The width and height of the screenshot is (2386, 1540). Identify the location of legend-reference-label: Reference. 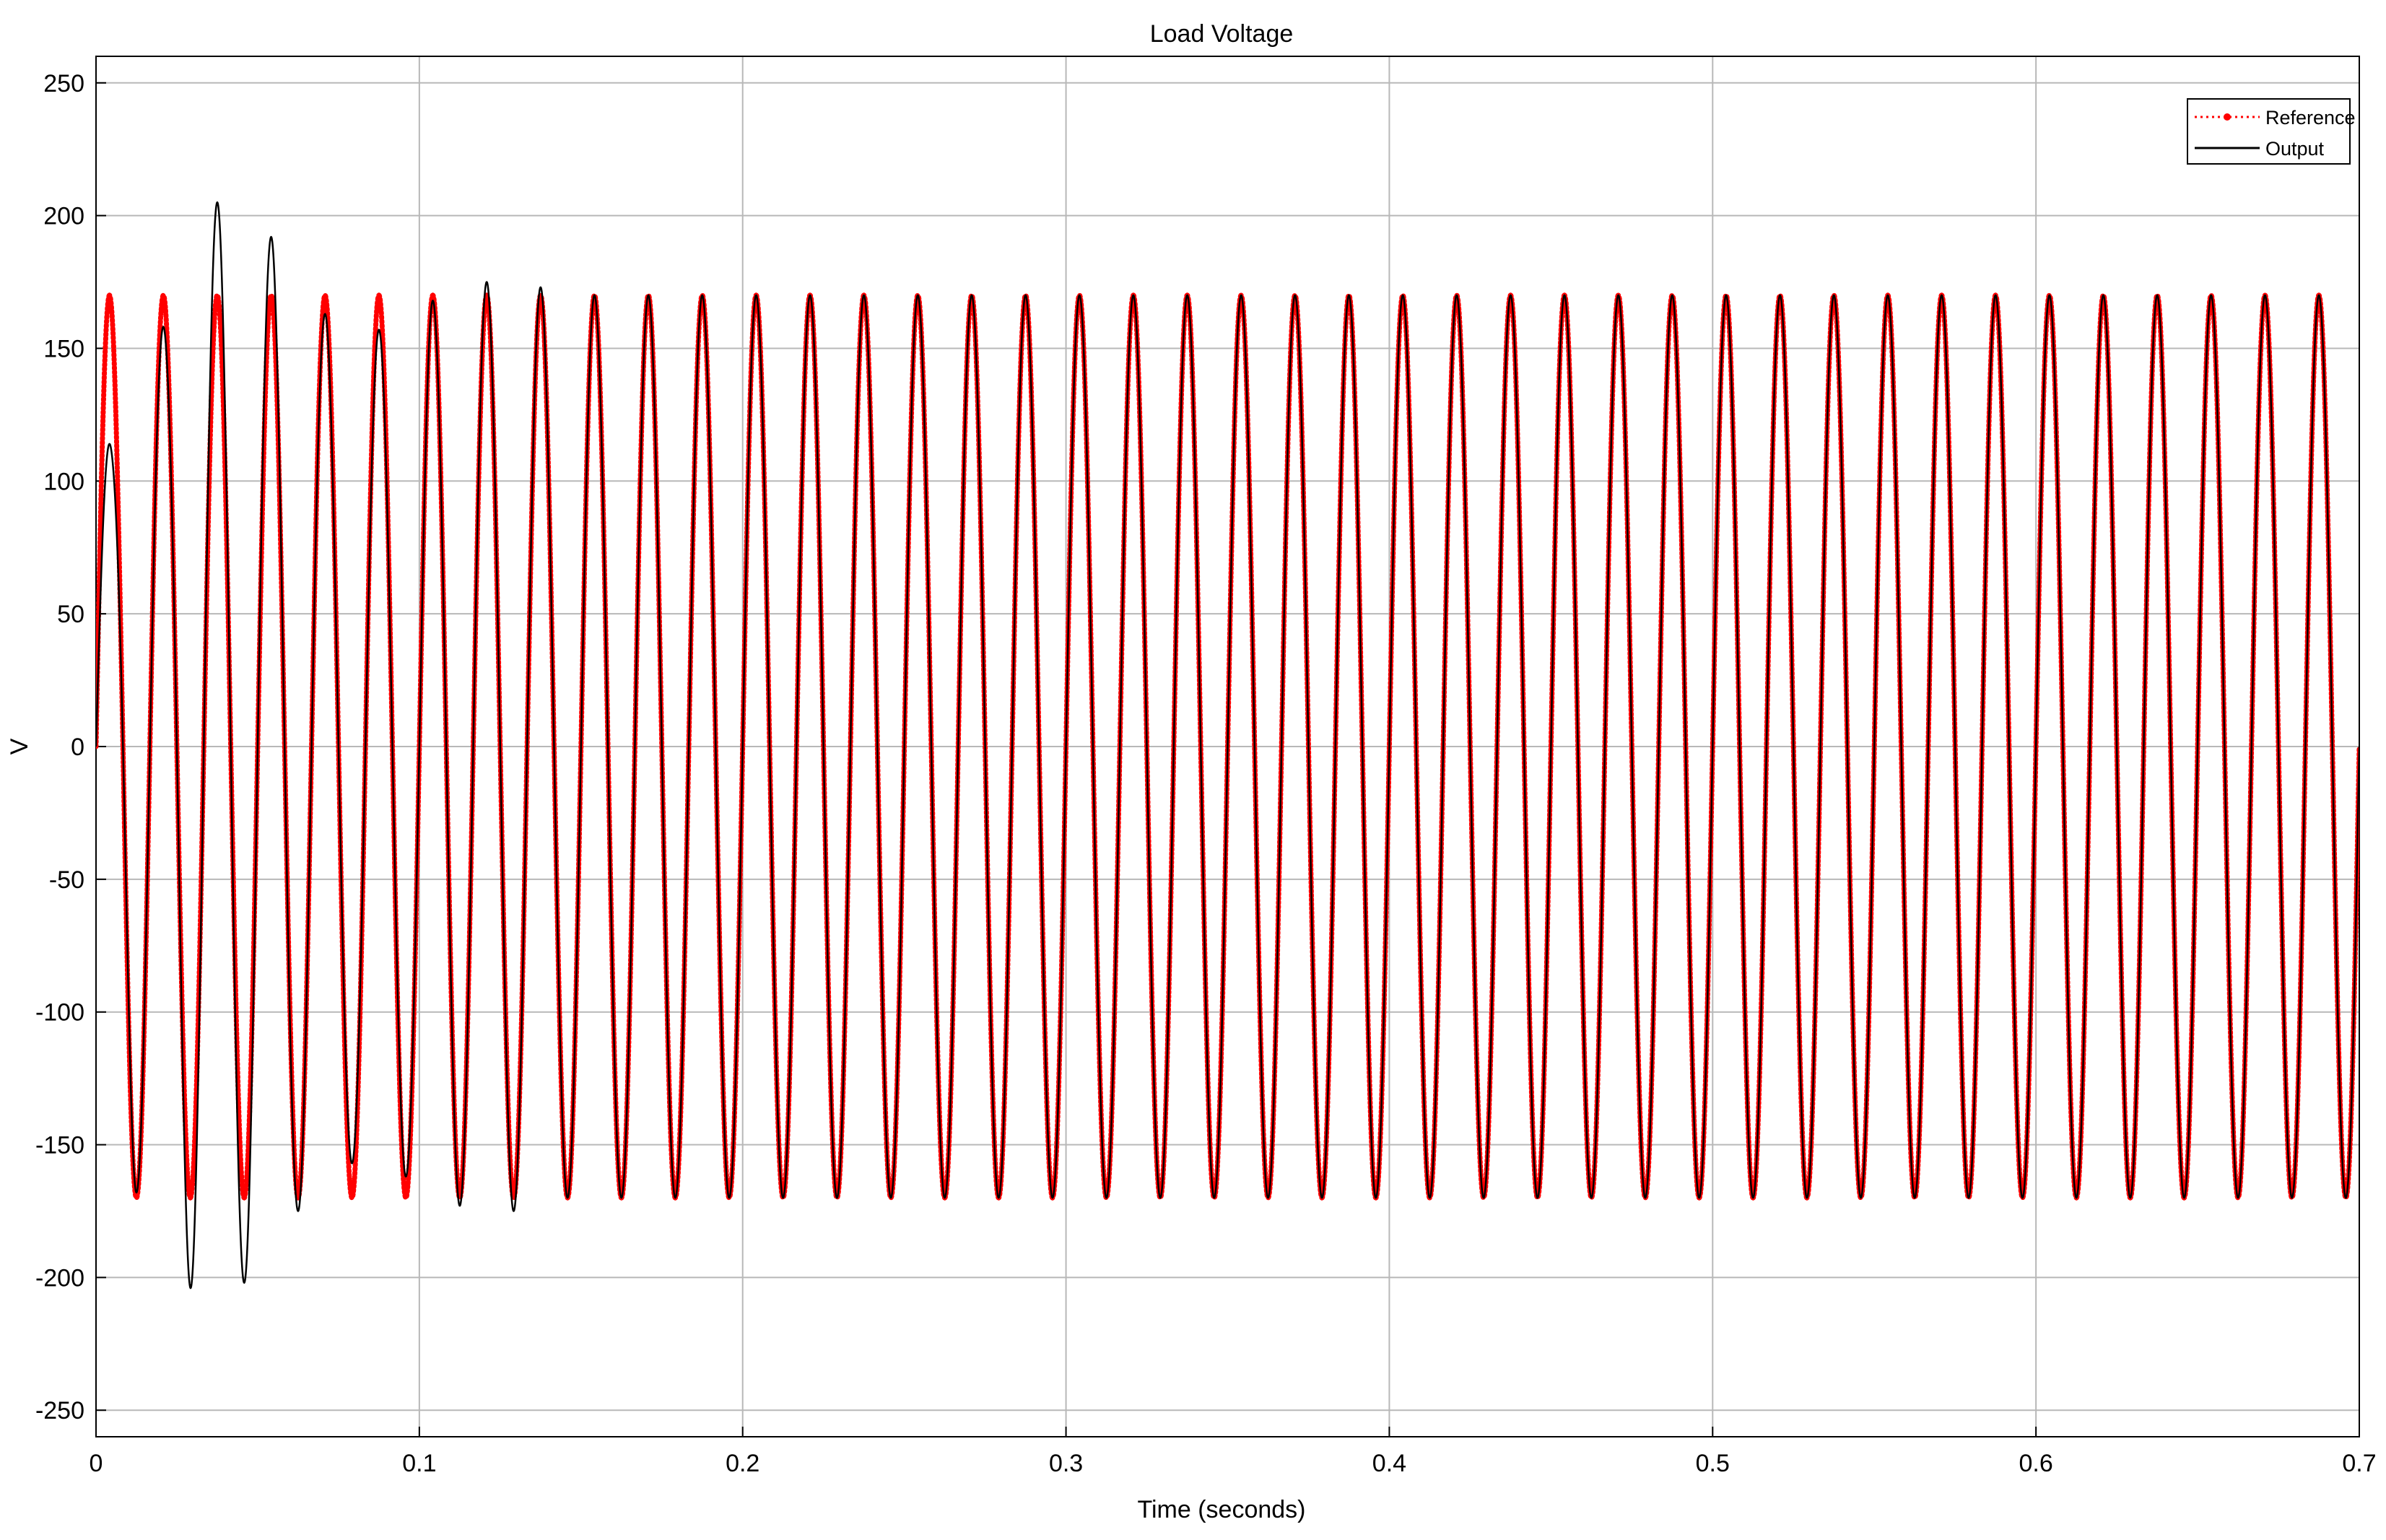
(2310, 118).